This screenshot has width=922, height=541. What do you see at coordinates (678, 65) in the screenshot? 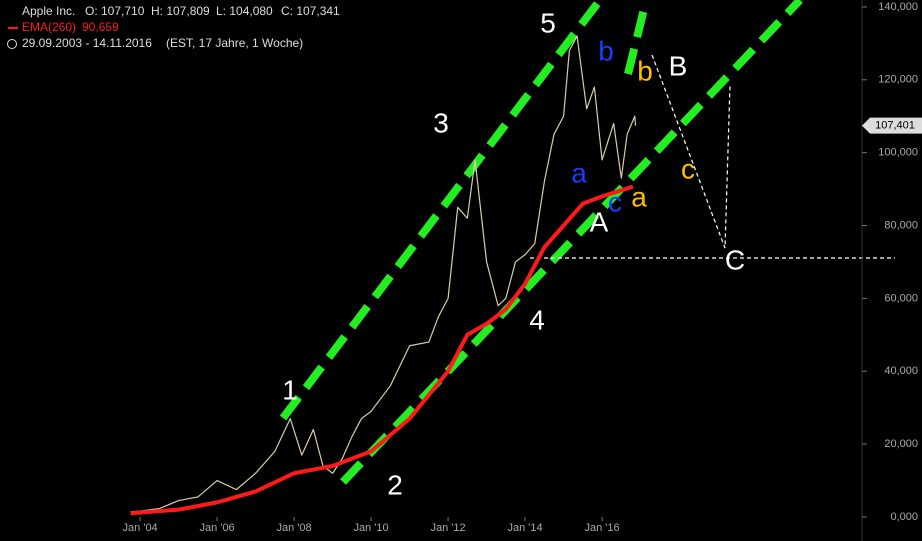
I see `wave-label: B` at bounding box center [678, 65].